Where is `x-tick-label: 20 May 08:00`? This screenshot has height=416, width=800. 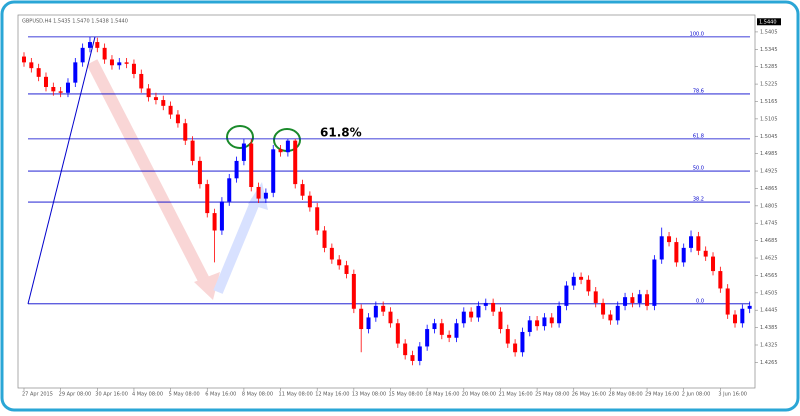
x-tick-label: 20 May 08:00 is located at coordinates (479, 395).